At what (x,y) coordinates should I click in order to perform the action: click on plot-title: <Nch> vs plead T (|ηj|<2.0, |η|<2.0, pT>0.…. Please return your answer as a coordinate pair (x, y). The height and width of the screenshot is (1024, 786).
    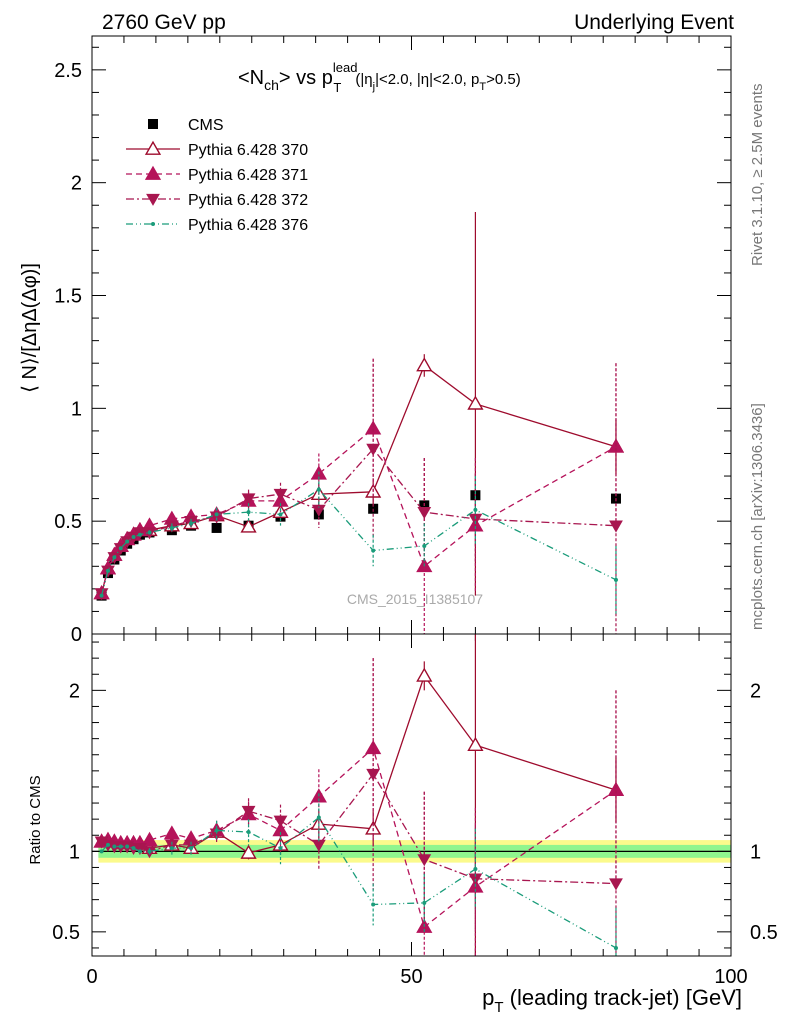
    Looking at the image, I should click on (379, 77).